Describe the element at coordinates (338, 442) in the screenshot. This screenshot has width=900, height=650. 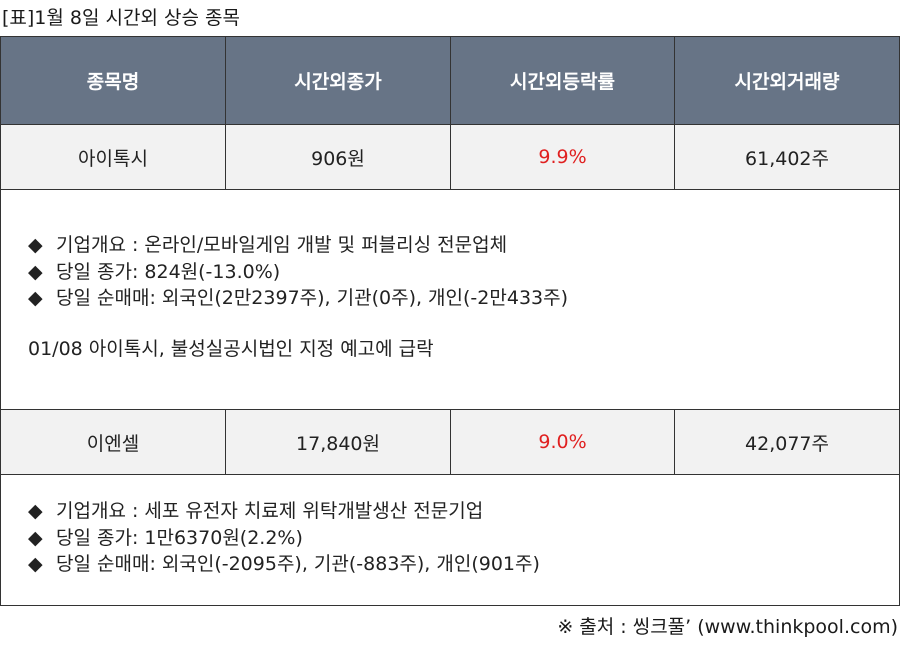
I see `after-hours-close: 17,840원` at that location.